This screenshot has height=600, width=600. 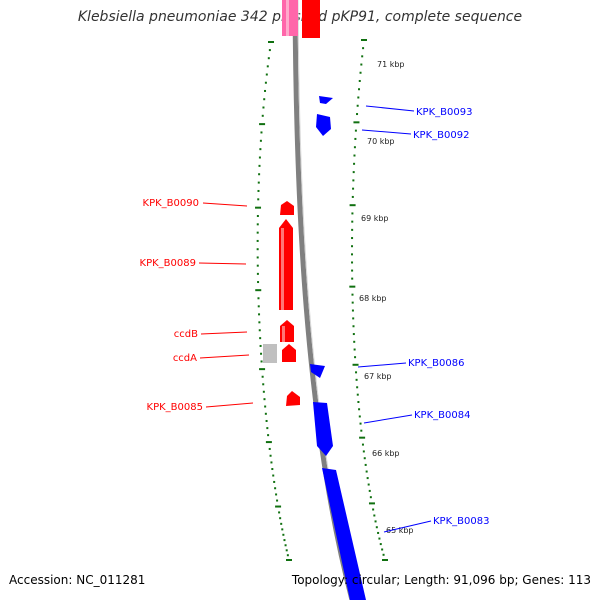 What do you see at coordinates (175, 407) in the screenshot?
I see `gene-label-kpk-b0085: KPK_B0085` at bounding box center [175, 407].